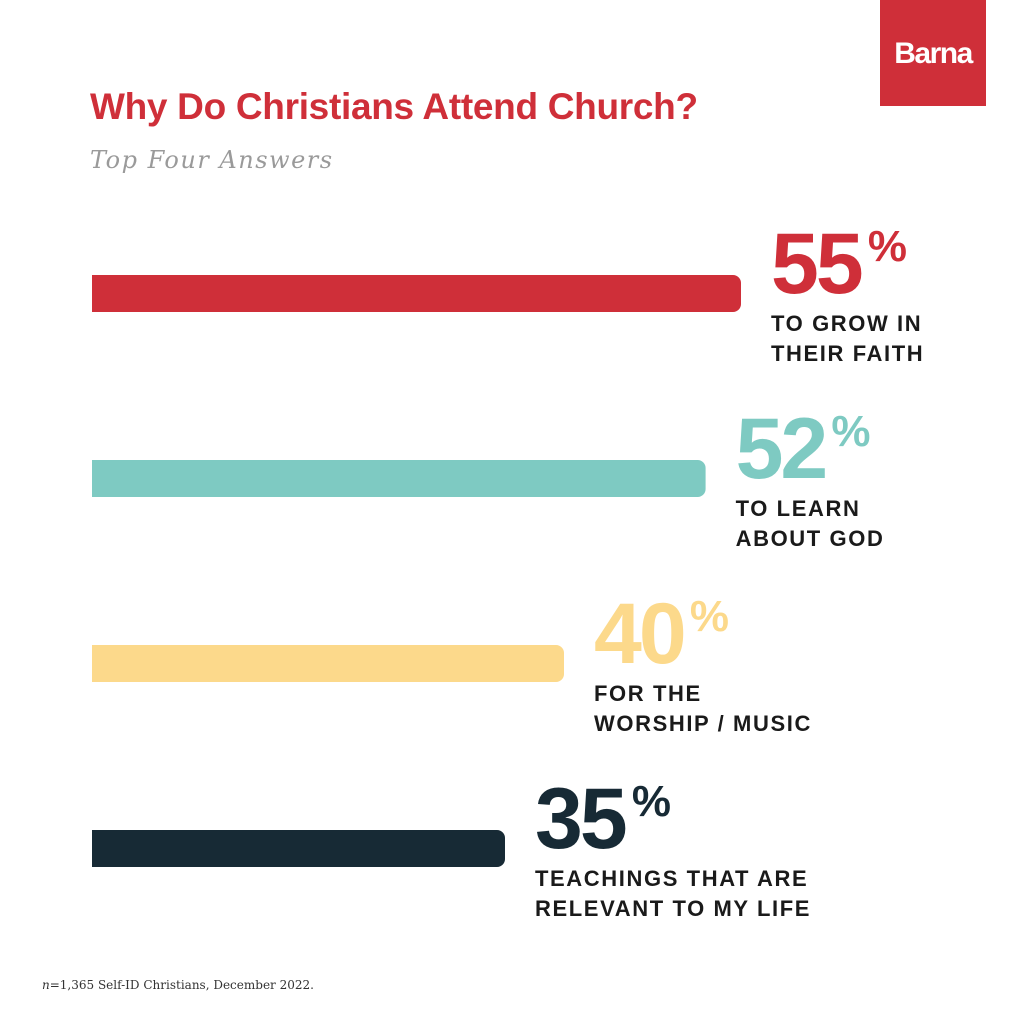  Describe the element at coordinates (648, 693) in the screenshot. I see `category-label-3-line-1: FOR THE` at that location.